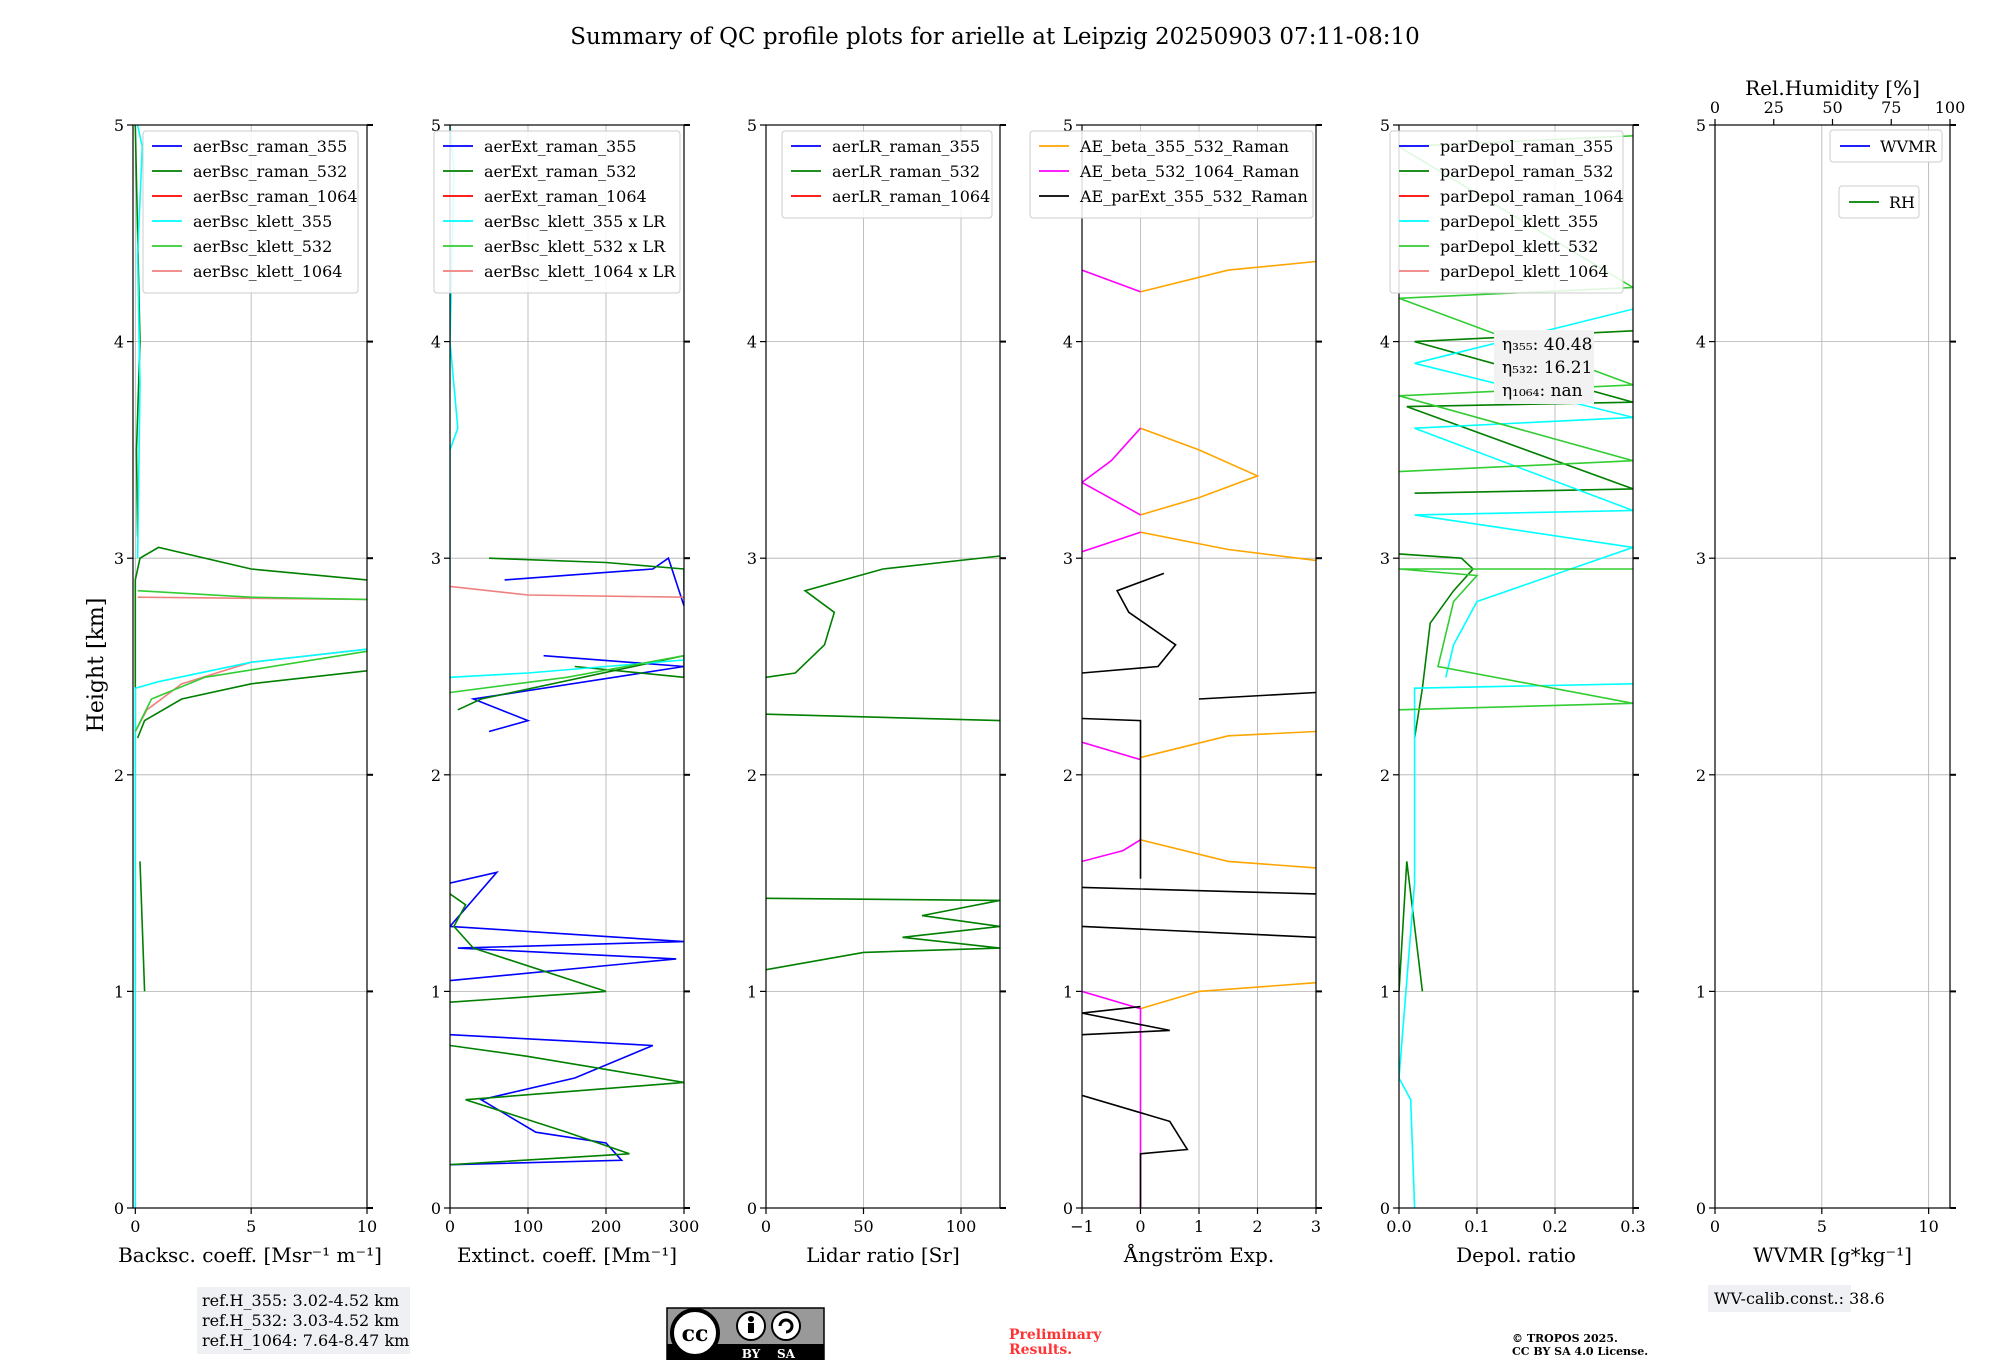 This screenshot has height=1360, width=2000. I want to click on legend-label: parDepol_klett_355, so click(1519, 221).